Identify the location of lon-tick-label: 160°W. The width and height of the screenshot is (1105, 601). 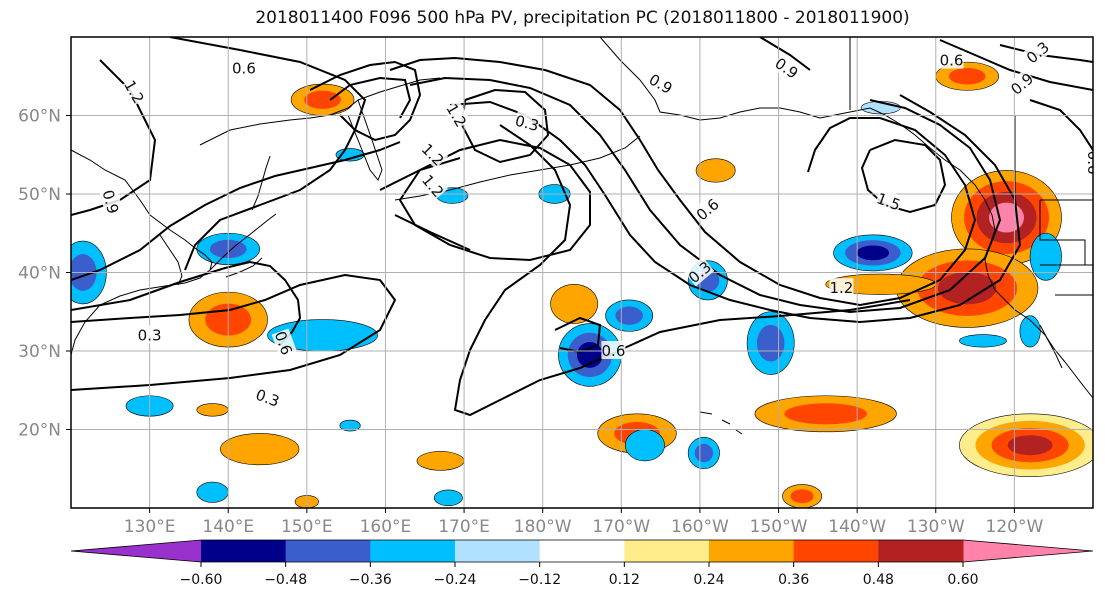
(700, 527).